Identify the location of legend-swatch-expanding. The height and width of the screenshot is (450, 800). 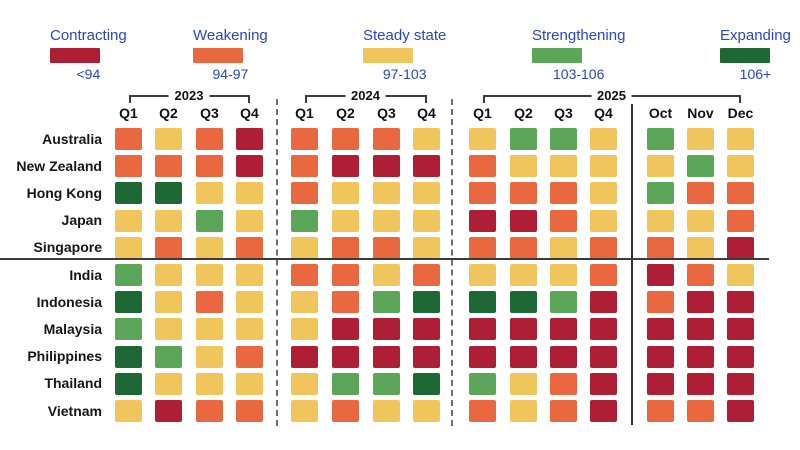
(745, 55).